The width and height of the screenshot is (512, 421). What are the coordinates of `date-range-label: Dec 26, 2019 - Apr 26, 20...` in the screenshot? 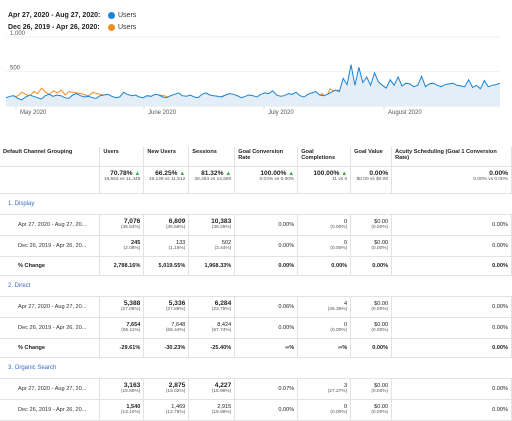 It's located at (50, 410).